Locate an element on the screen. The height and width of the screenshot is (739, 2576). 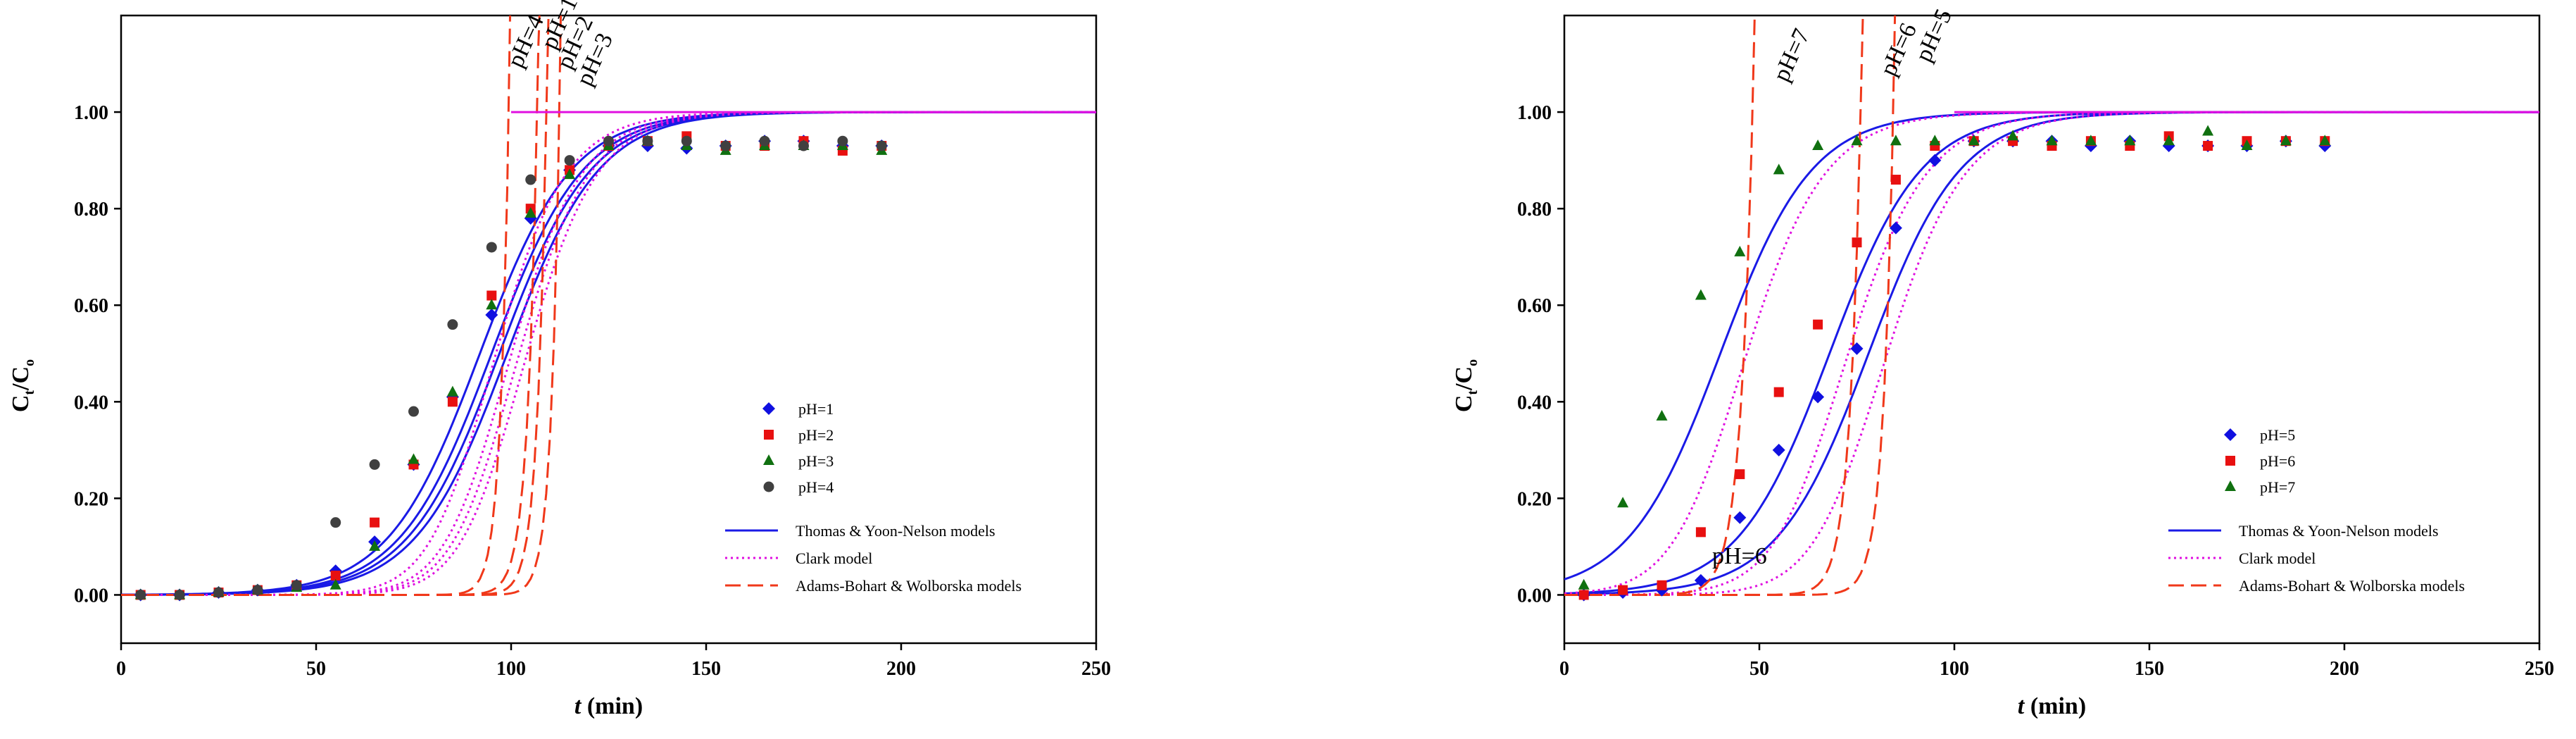
y-tick-label: 0.60 is located at coordinates (91, 306).